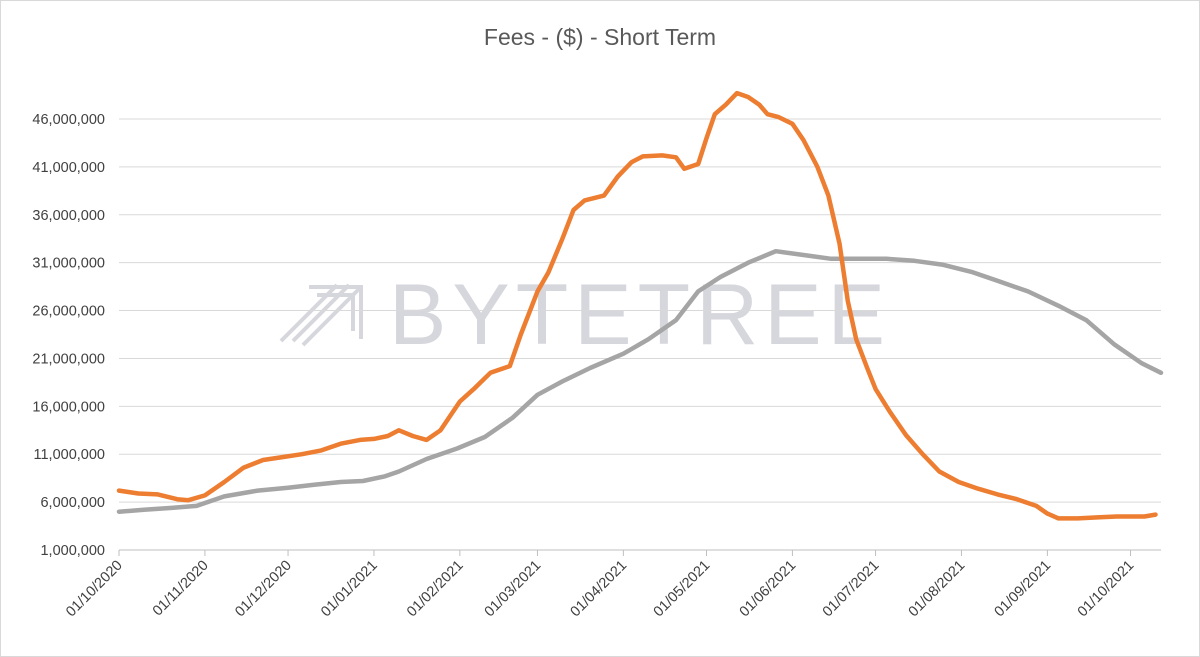 Image resolution: width=1200 pixels, height=657 pixels. Describe the element at coordinates (513, 589) in the screenshot. I see `x-tick-label: 01/03/2021` at that location.